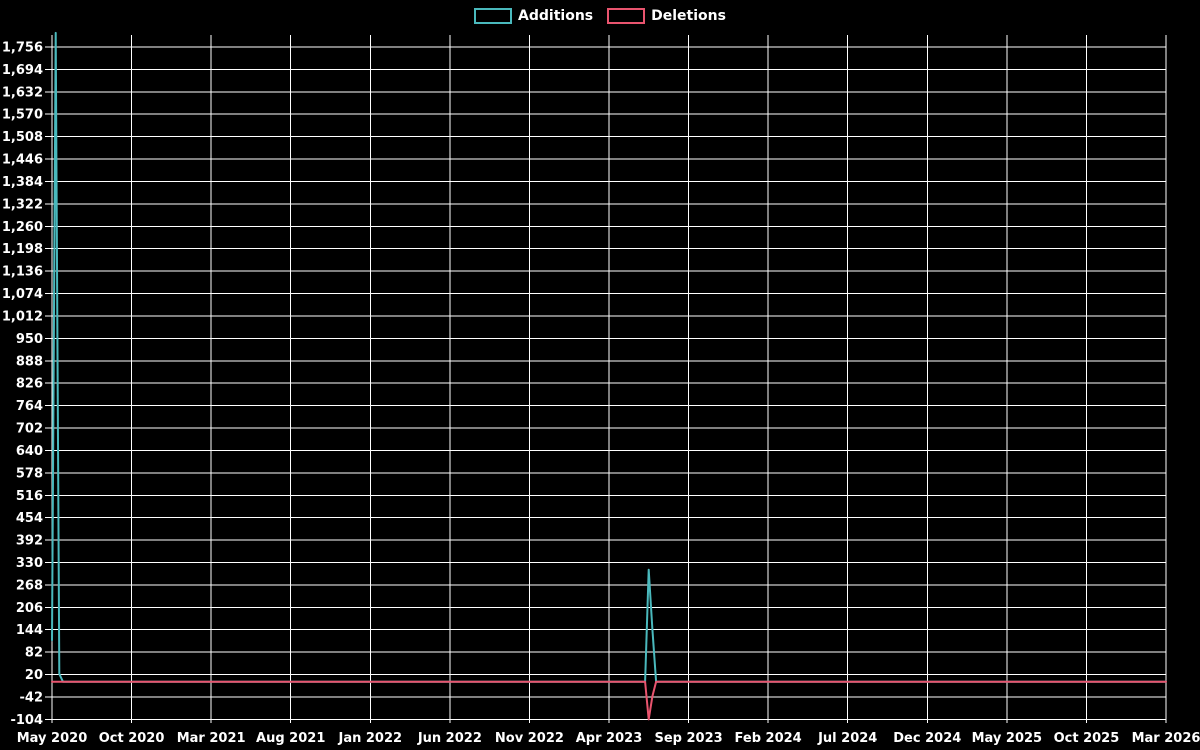 This screenshot has height=750, width=1200. Describe the element at coordinates (768, 738) in the screenshot. I see `svg-text: Feb 2024` at that location.